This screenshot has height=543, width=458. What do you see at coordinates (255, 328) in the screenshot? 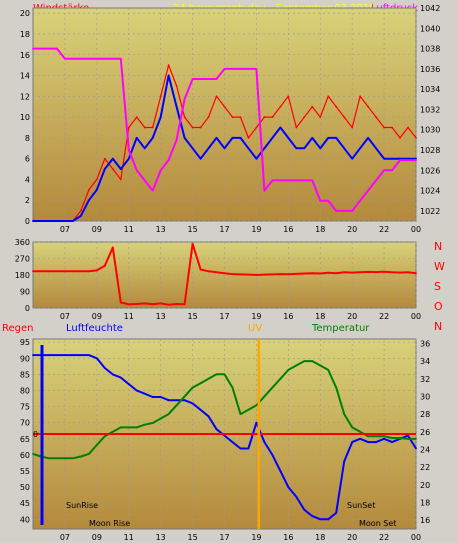
I see `title-uv: UV` at bounding box center [255, 328].